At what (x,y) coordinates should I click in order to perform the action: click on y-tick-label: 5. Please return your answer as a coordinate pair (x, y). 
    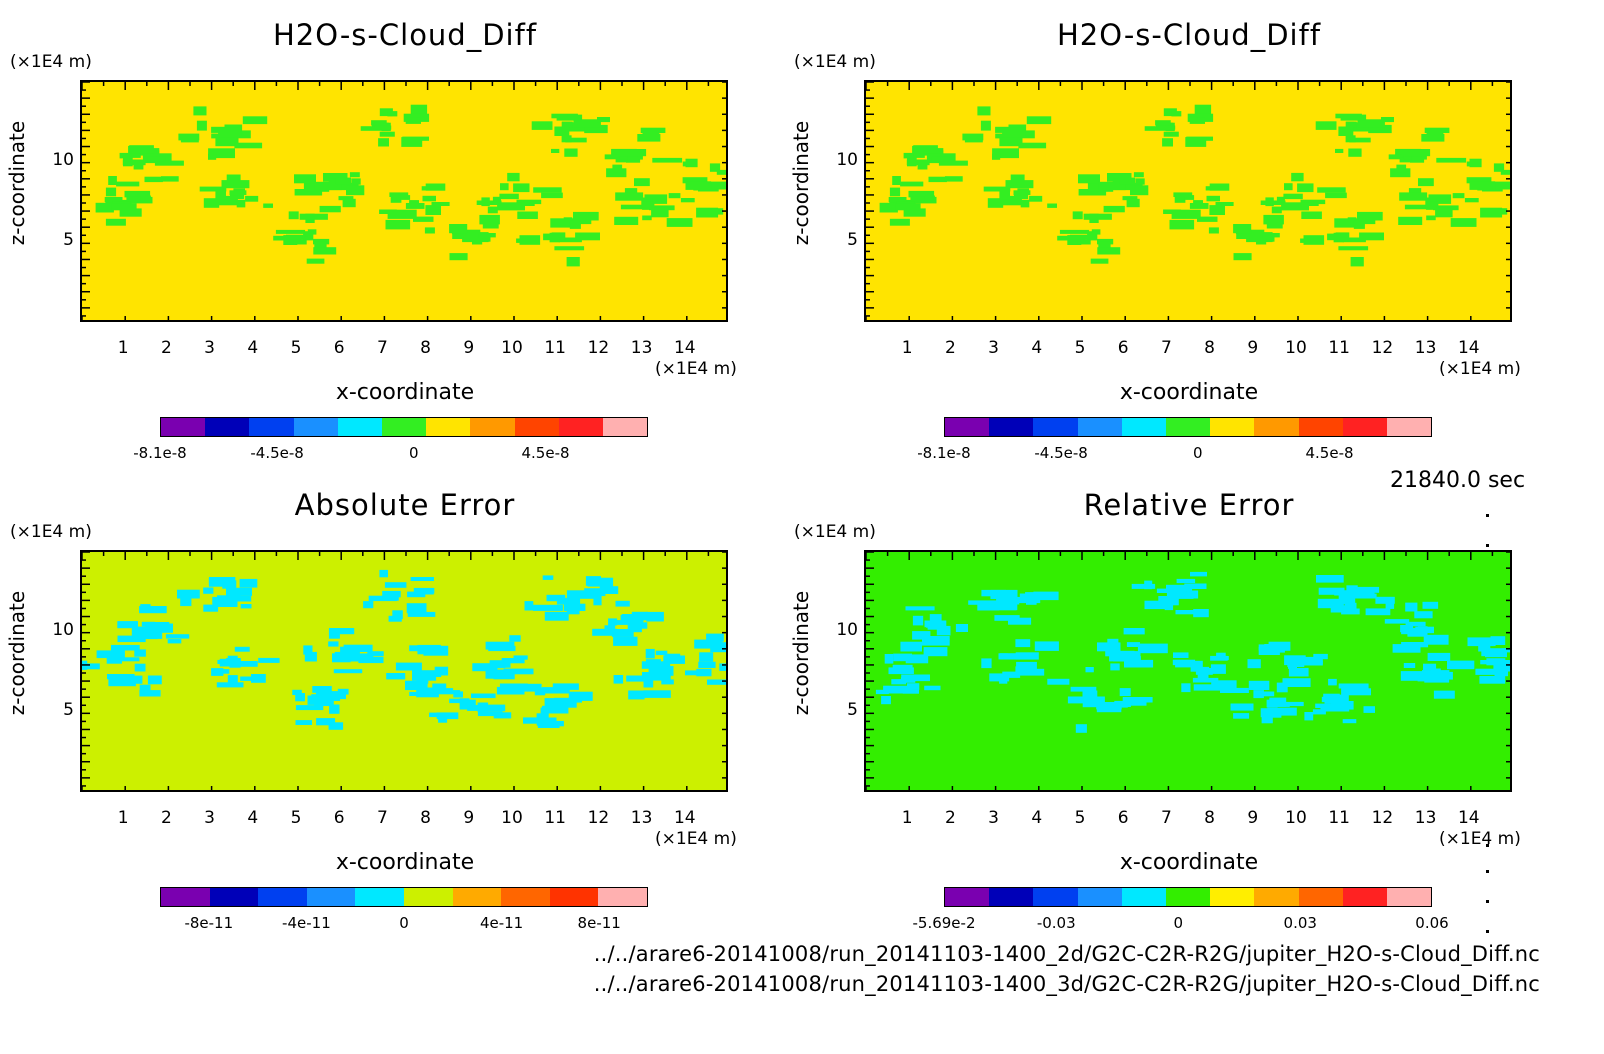
    Looking at the image, I should click on (852, 240).